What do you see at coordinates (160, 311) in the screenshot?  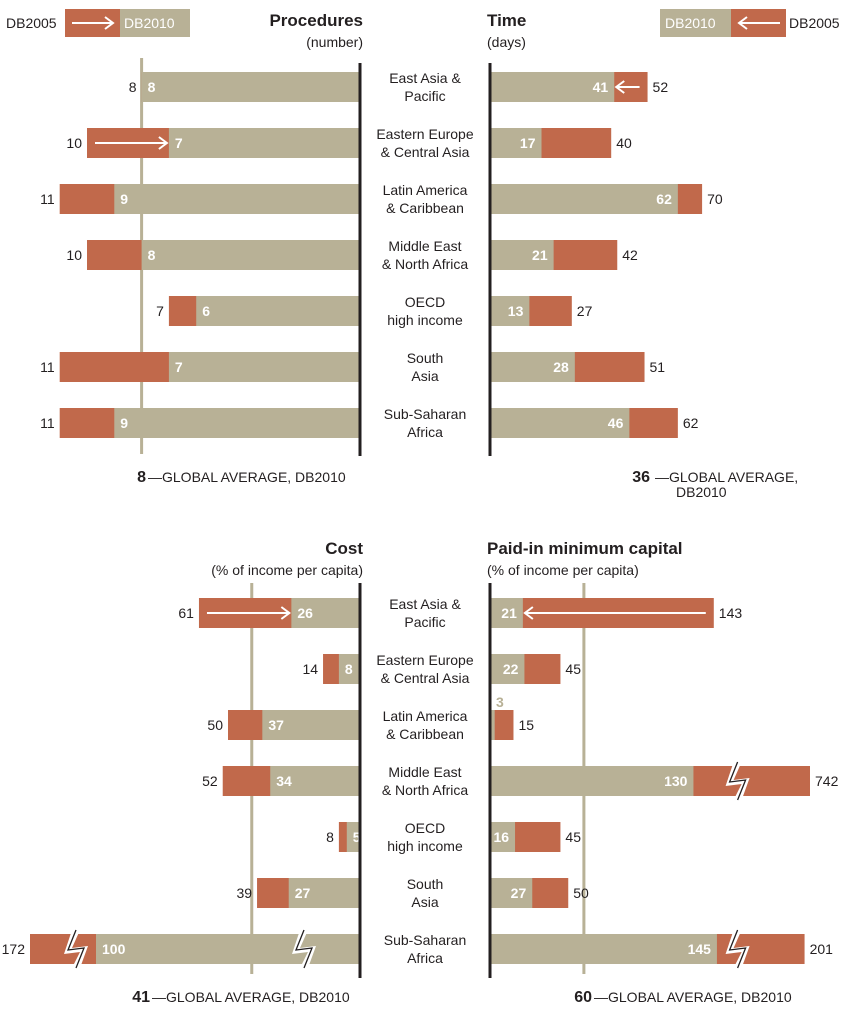 I see `data-label-db2005: 7` at bounding box center [160, 311].